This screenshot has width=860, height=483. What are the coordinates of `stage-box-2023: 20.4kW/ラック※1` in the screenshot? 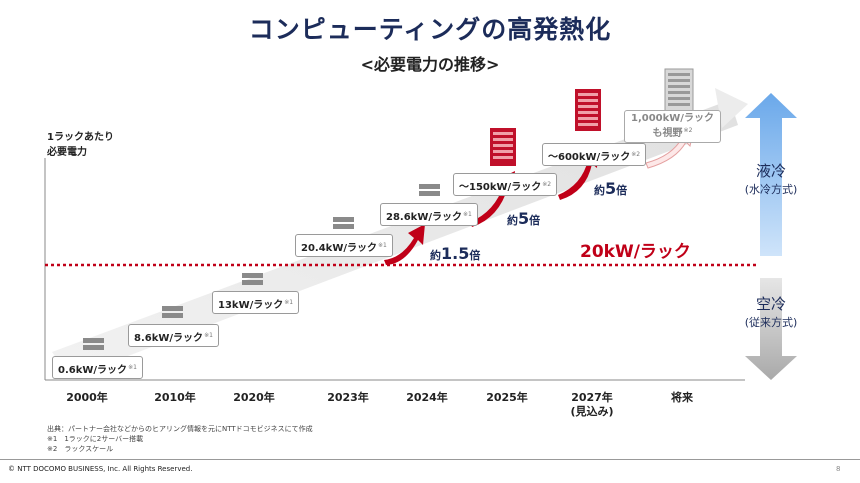 It's located at (344, 245).